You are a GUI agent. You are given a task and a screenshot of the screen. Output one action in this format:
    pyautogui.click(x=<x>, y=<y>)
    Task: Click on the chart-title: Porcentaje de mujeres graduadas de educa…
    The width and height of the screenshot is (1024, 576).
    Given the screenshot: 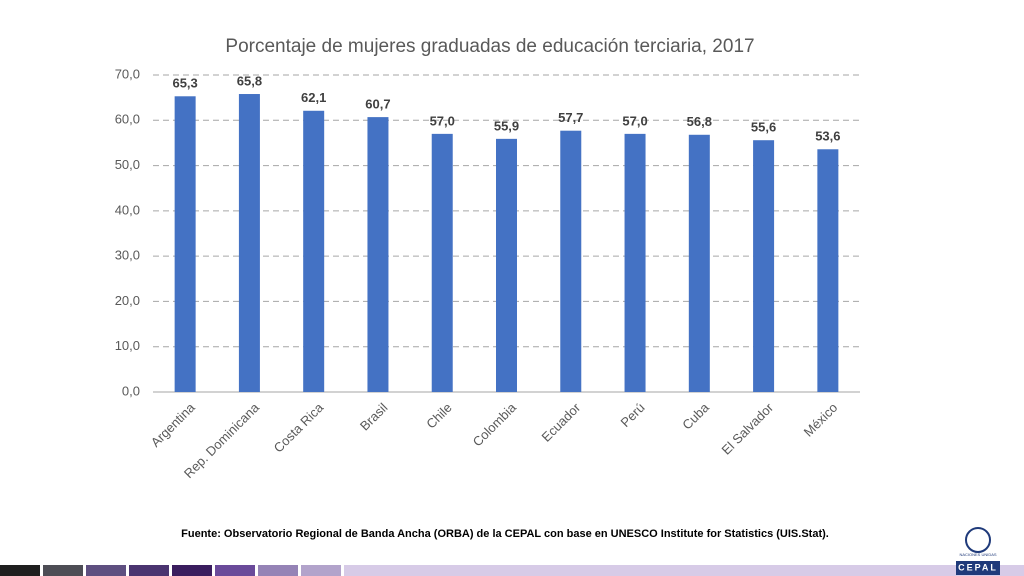 What is the action you would take?
    pyautogui.click(x=489, y=46)
    